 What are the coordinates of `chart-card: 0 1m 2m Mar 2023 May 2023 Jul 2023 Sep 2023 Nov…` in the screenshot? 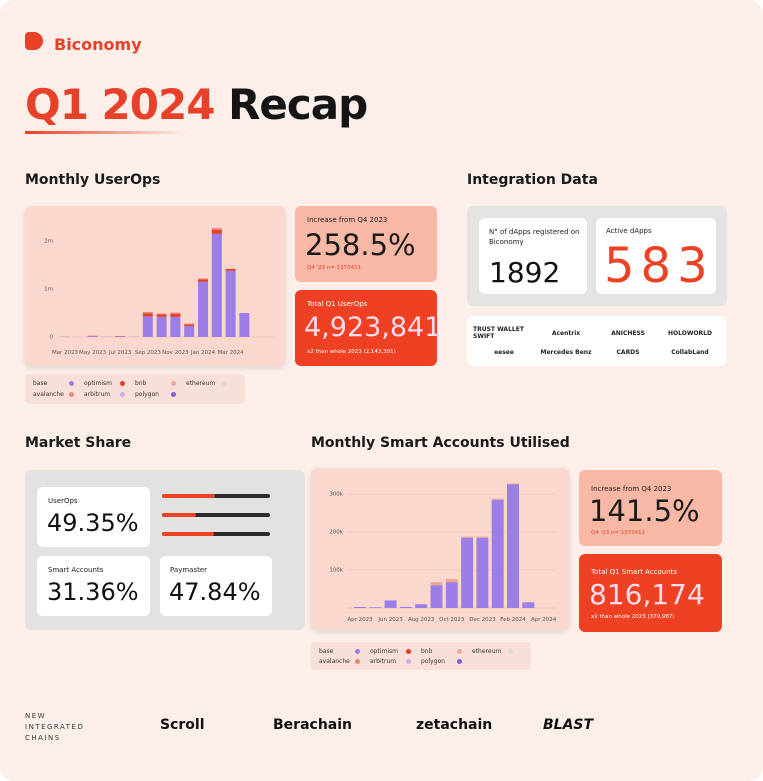 It's located at (155, 286).